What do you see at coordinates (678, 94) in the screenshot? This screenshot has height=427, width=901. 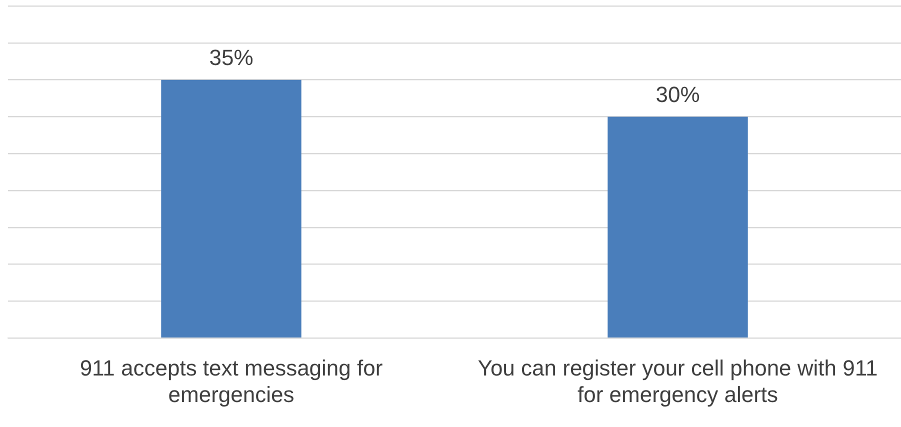 I see `data-label: 30%` at bounding box center [678, 94].